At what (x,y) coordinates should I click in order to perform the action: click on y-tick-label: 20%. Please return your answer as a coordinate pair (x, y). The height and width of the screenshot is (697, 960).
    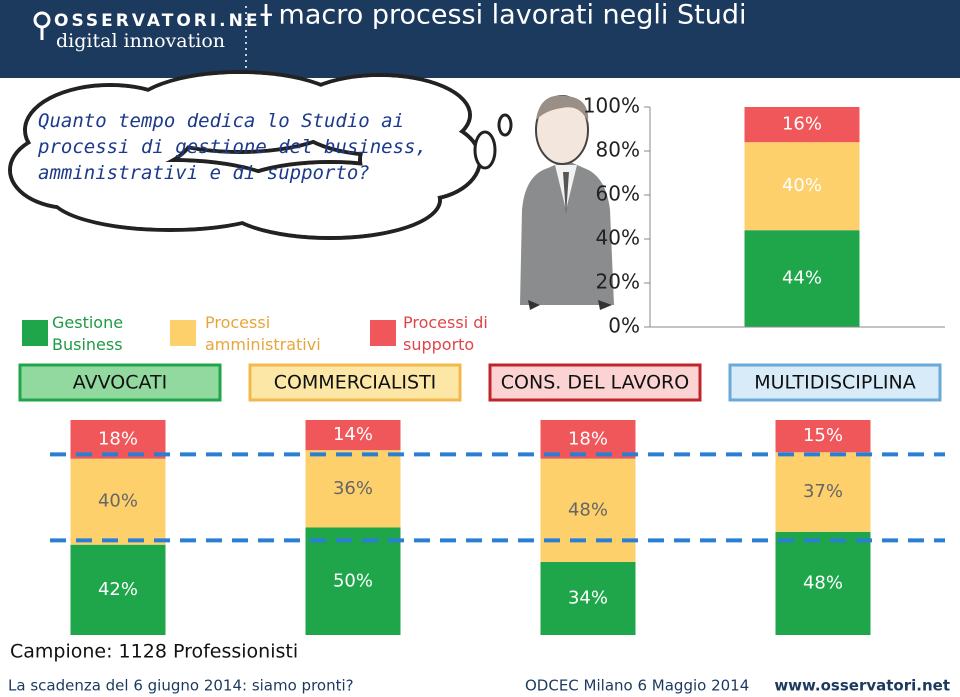
    Looking at the image, I should click on (618, 282).